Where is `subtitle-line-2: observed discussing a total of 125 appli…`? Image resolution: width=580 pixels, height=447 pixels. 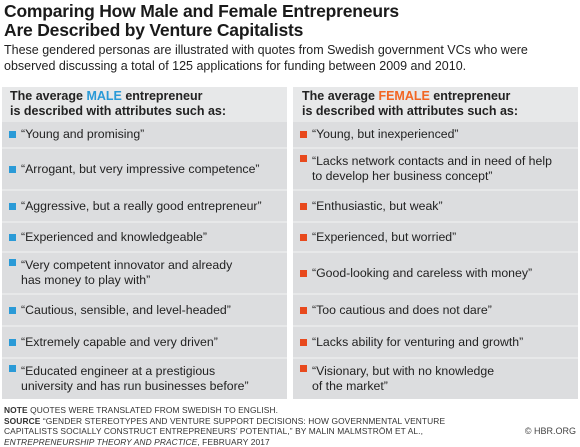 subtitle-line-2: observed discussing a total of 125 appli… is located at coordinates (235, 66).